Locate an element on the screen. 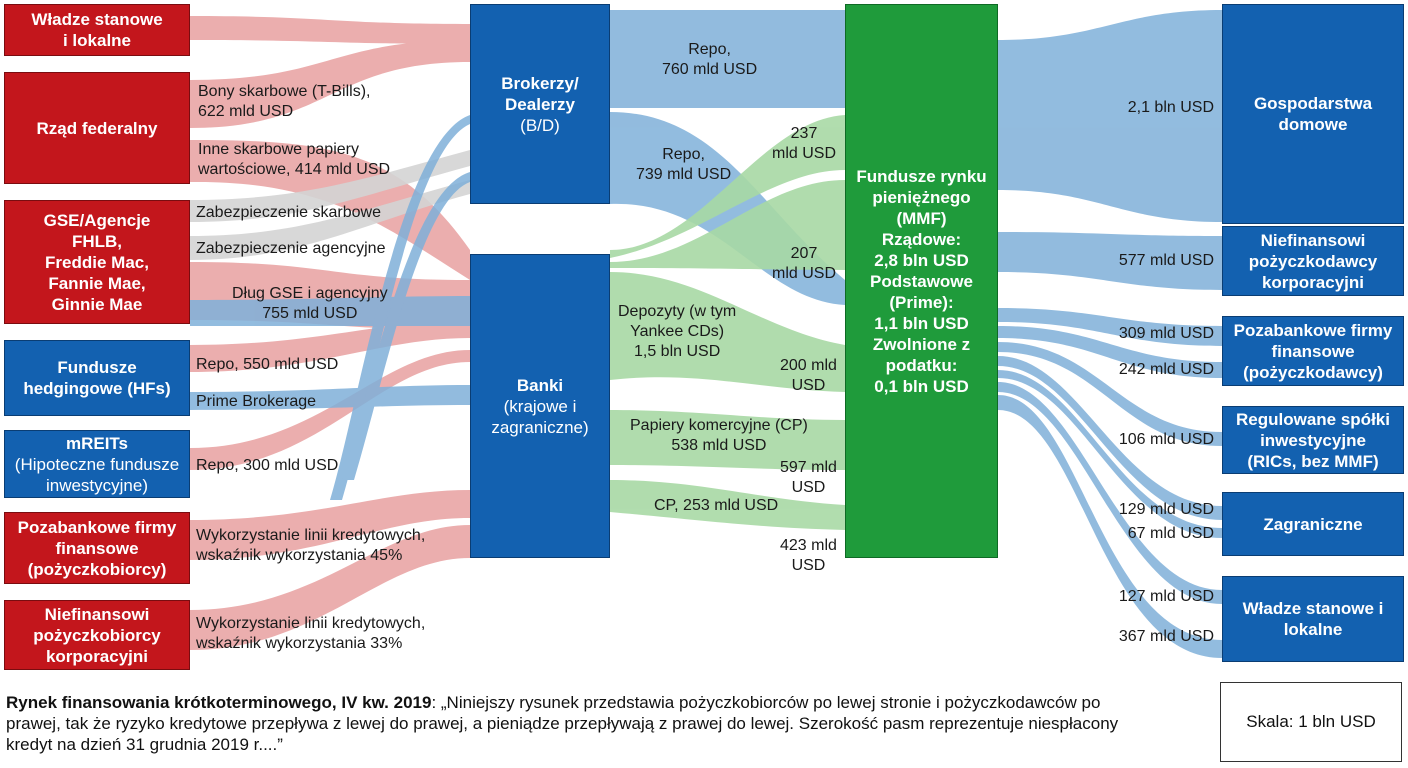 This screenshot has width=1408, height=768. label-line: Dług GSE i agencyjny is located at coordinates (310, 293).